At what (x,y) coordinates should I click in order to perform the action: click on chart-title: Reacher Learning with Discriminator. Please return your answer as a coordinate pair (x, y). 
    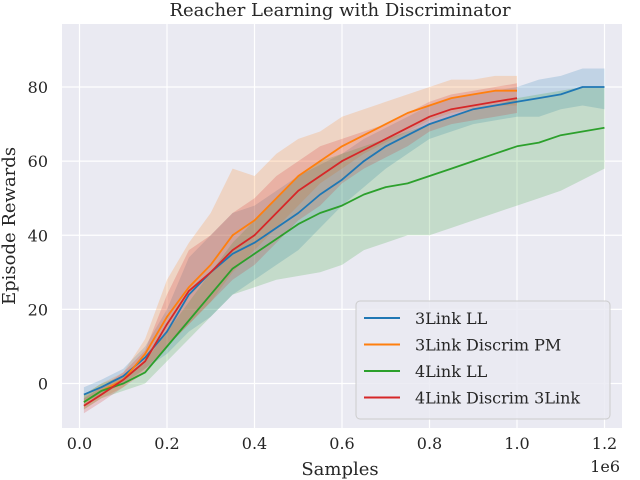
    Looking at the image, I should click on (340, 10).